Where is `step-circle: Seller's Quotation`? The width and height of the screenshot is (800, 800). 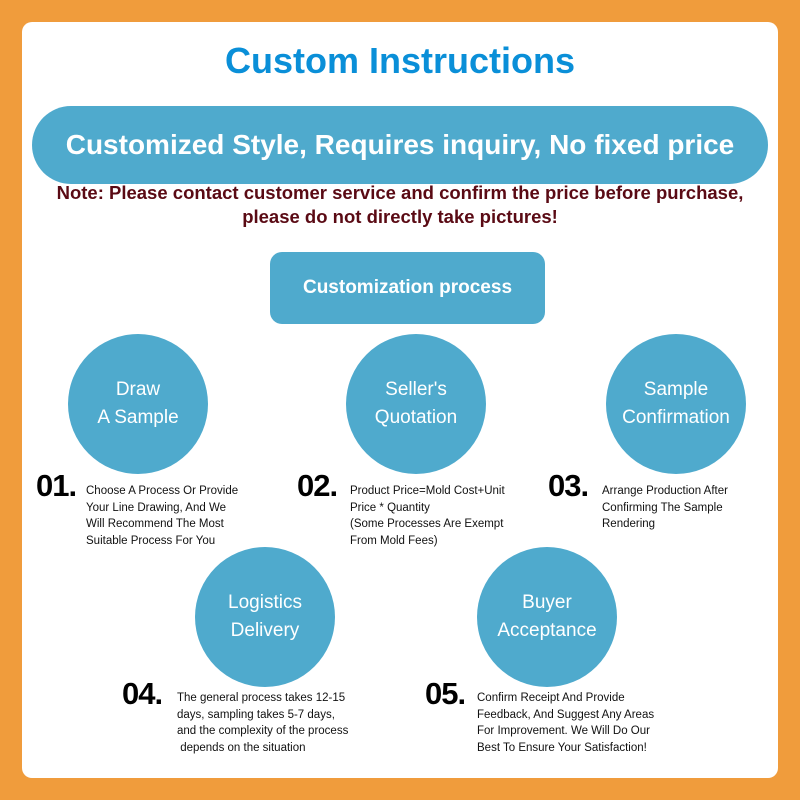
step-circle: Seller's Quotation is located at coordinates (416, 404).